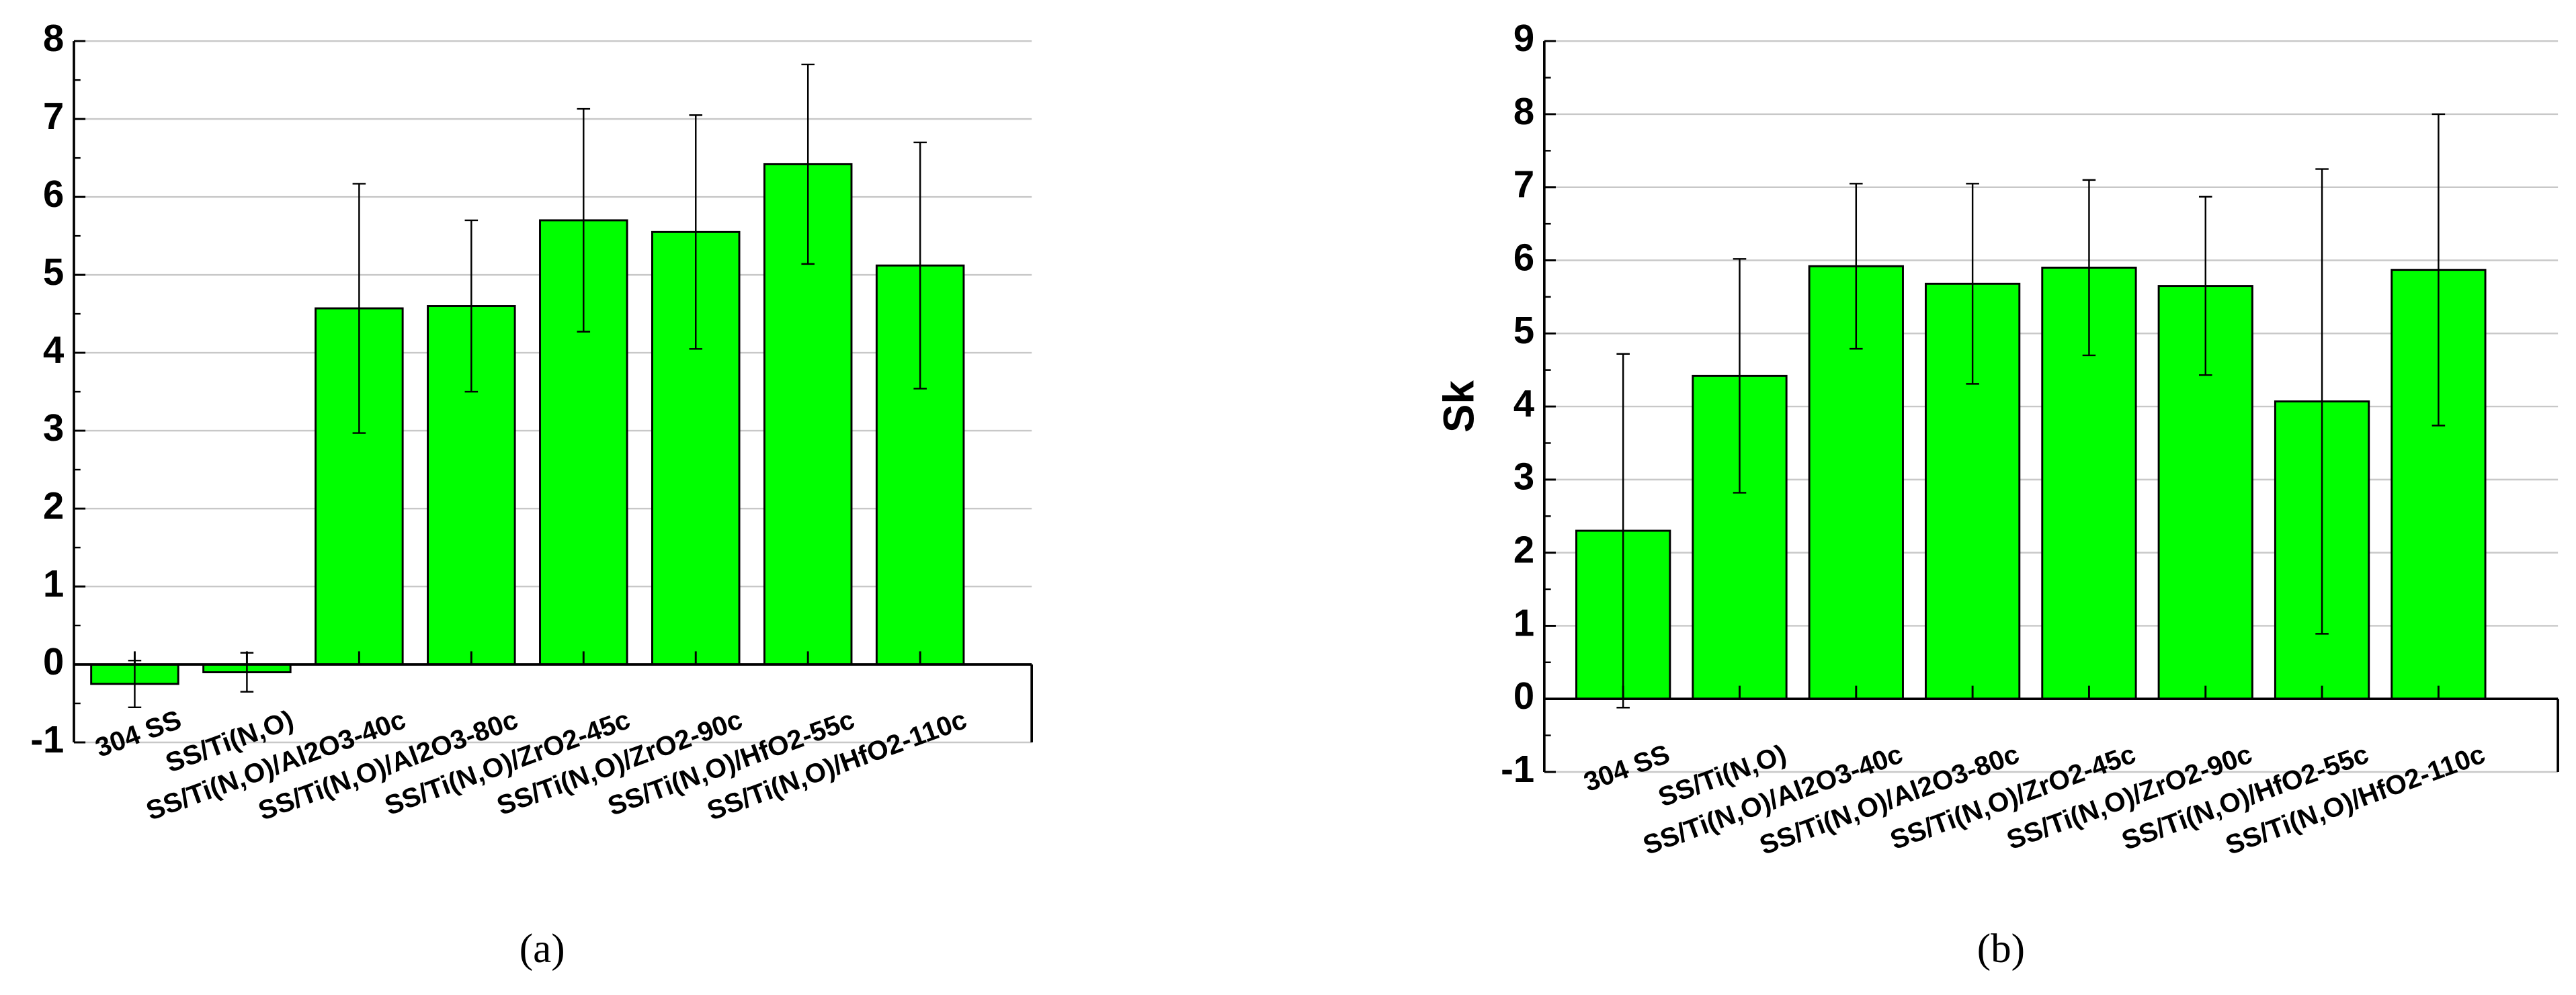  I want to click on y-tick-label: 9, so click(1523, 38).